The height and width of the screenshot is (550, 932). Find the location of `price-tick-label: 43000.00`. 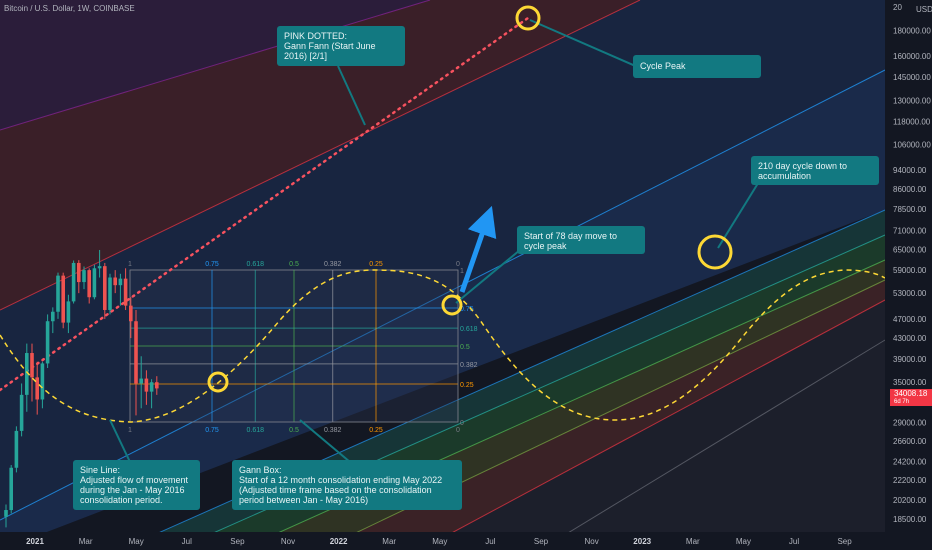

price-tick-label: 43000.00 is located at coordinates (910, 338).